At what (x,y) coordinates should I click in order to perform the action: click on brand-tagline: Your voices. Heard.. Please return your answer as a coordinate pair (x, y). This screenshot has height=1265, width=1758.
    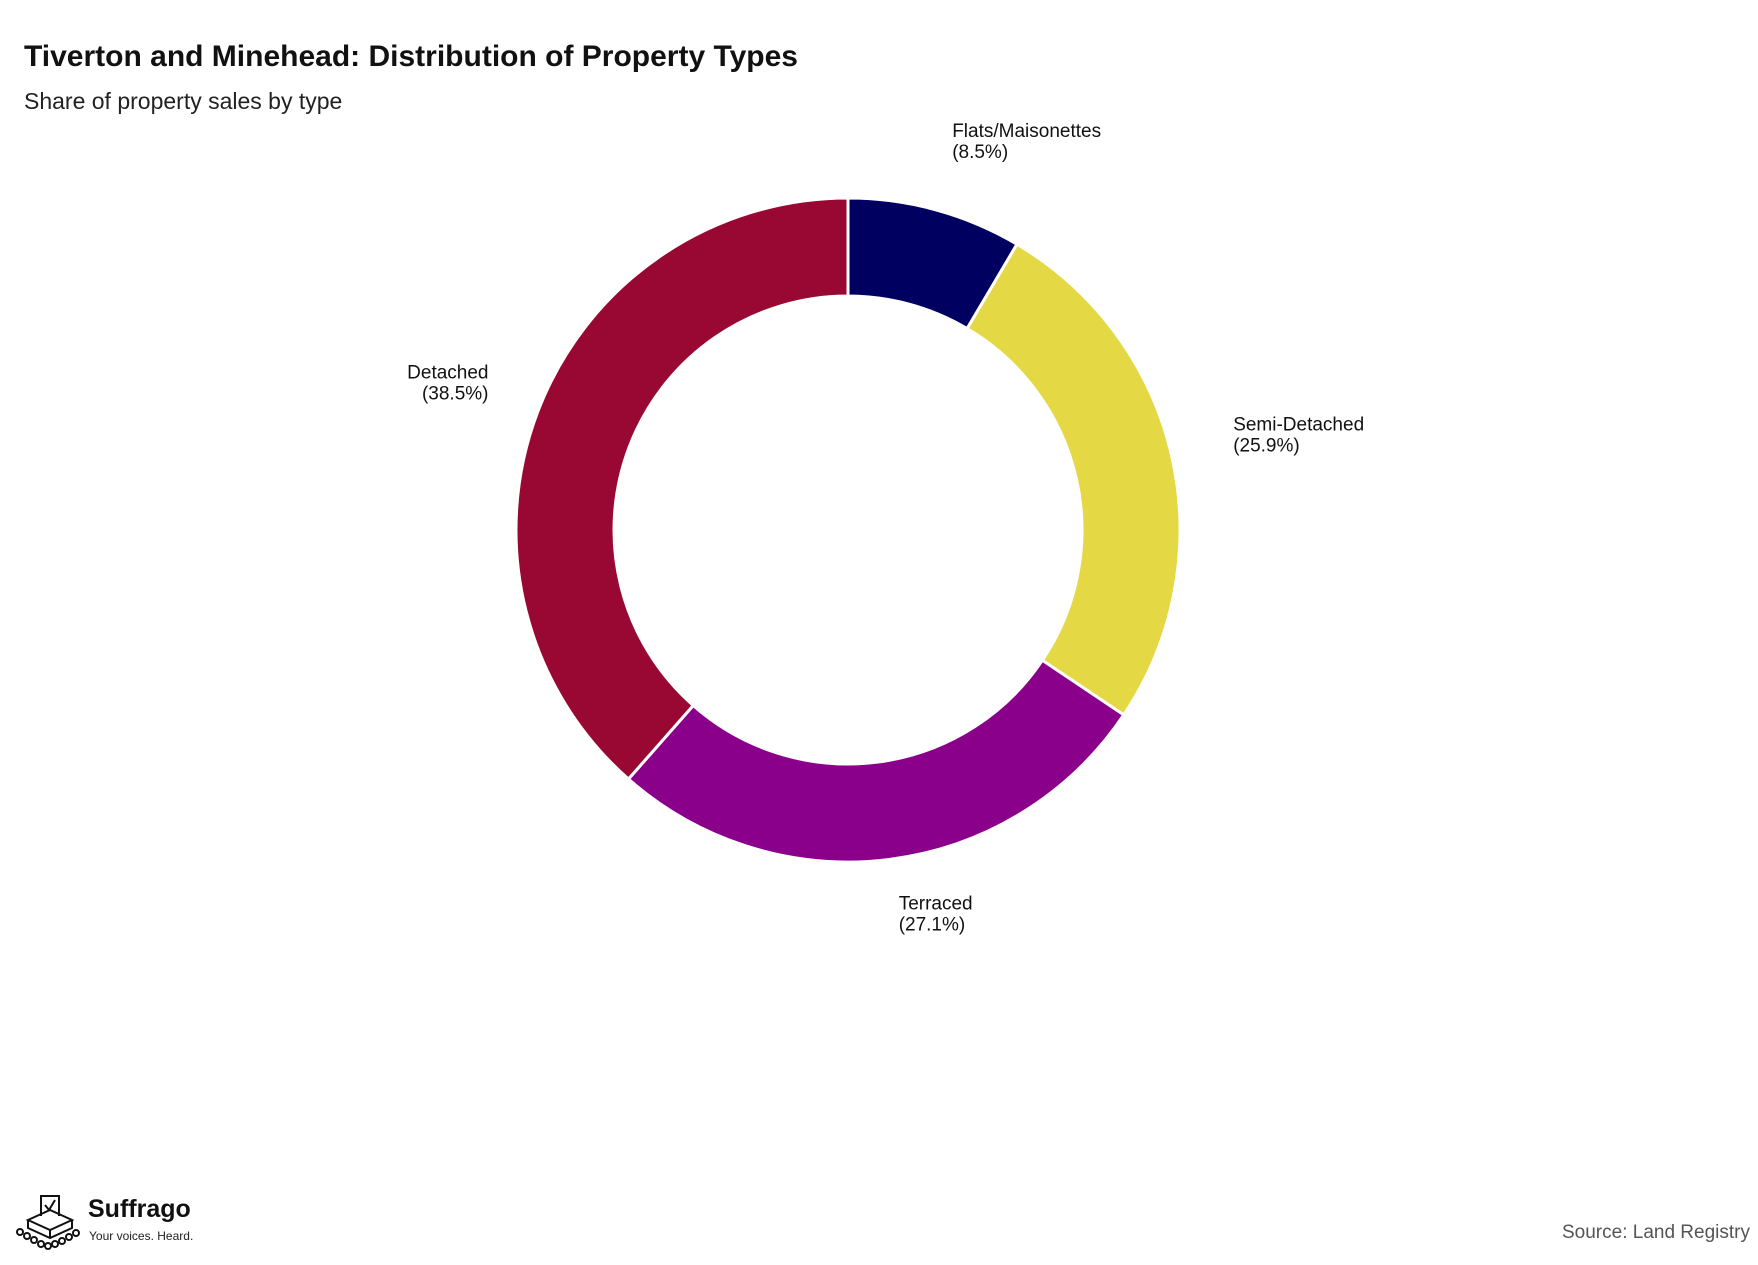
    Looking at the image, I should click on (141, 1236).